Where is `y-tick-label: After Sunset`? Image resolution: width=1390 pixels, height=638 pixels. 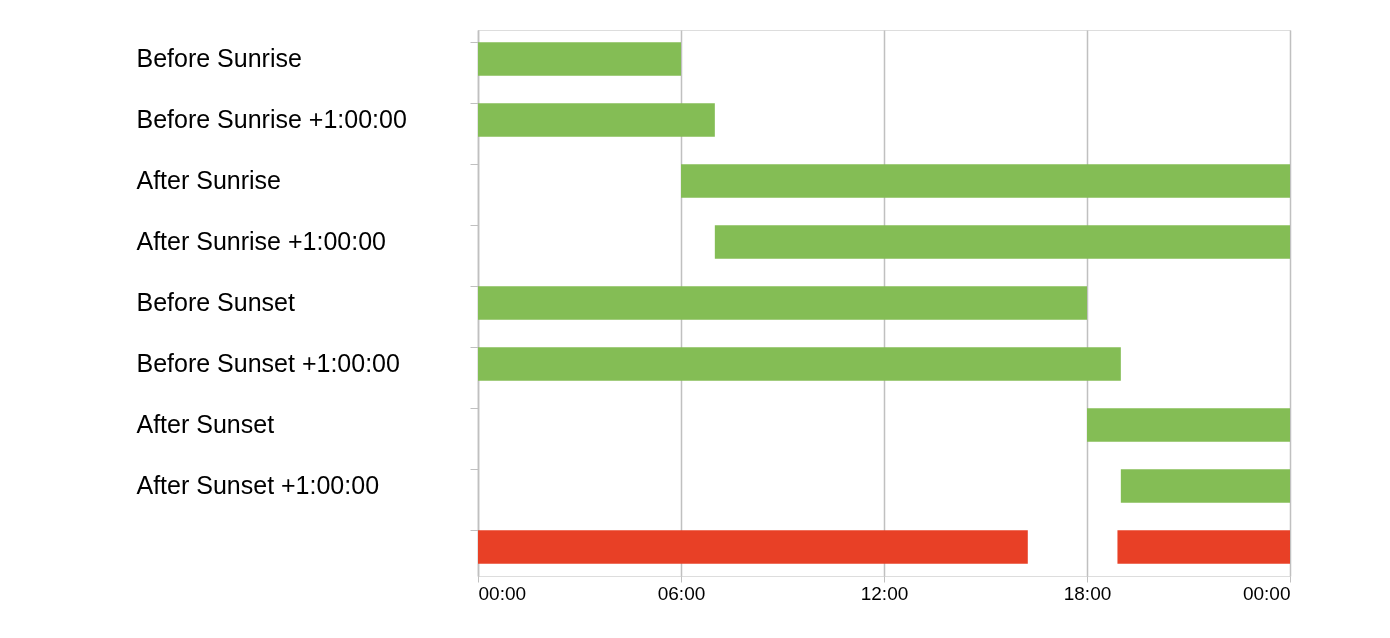
y-tick-label: After Sunset is located at coordinates (205, 424).